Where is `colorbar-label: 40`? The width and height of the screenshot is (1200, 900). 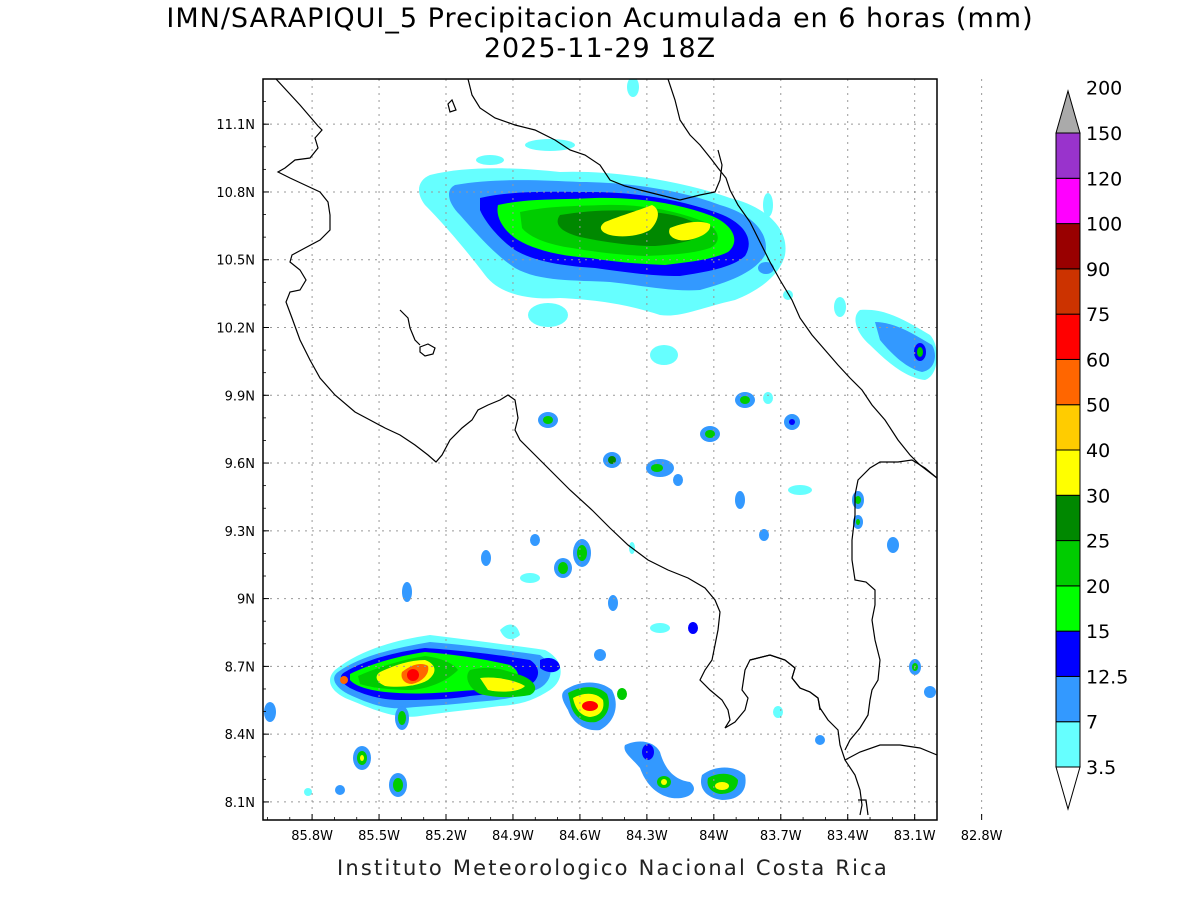 colorbar-label: 40 is located at coordinates (1098, 451).